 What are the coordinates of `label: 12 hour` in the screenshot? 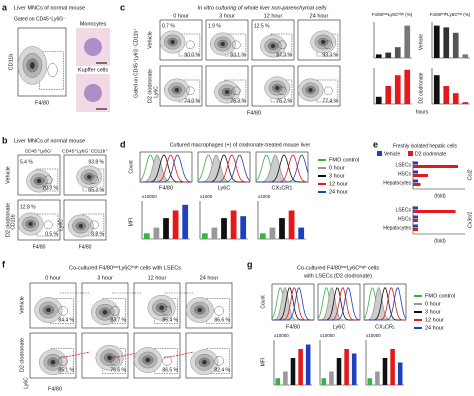 It's located at (273, 16).